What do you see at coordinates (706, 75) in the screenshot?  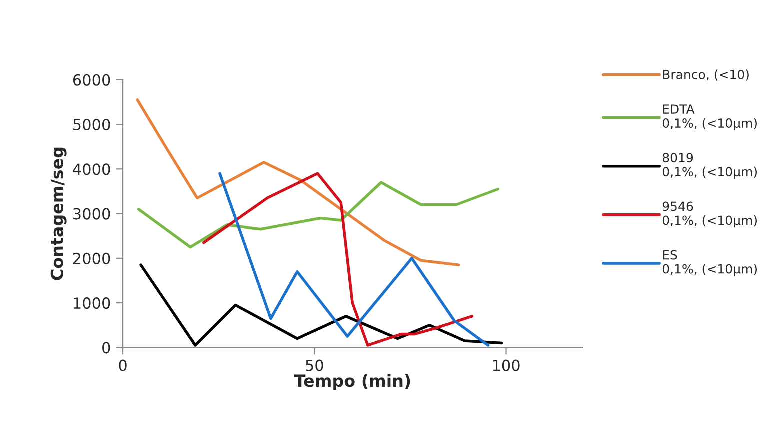 I see `legend-label: Branco, (<10)` at bounding box center [706, 75].